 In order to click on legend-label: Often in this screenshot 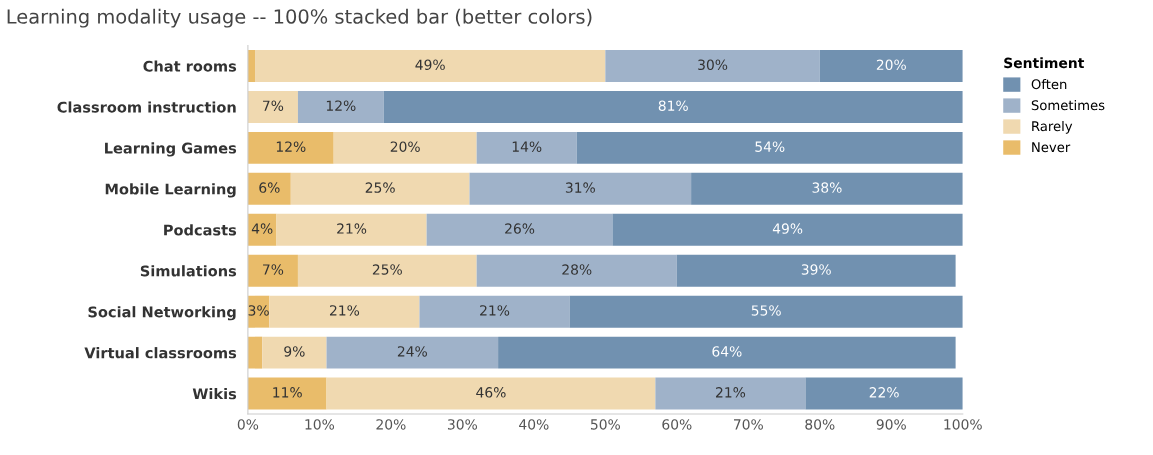, I will do `click(1049, 84)`.